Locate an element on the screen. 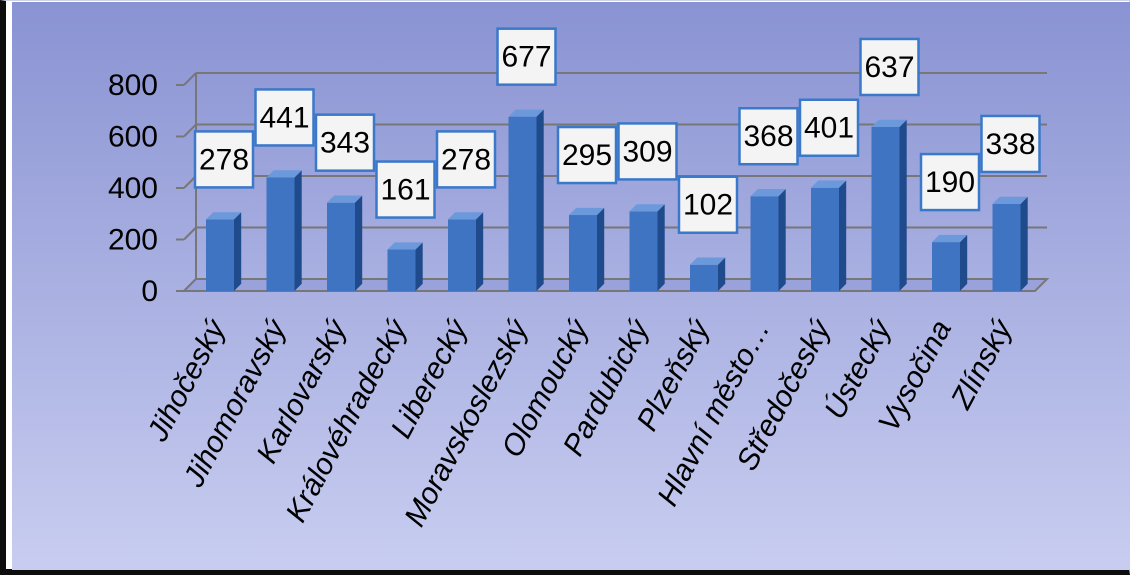  y-tick-label: 200 is located at coordinates (133, 240).